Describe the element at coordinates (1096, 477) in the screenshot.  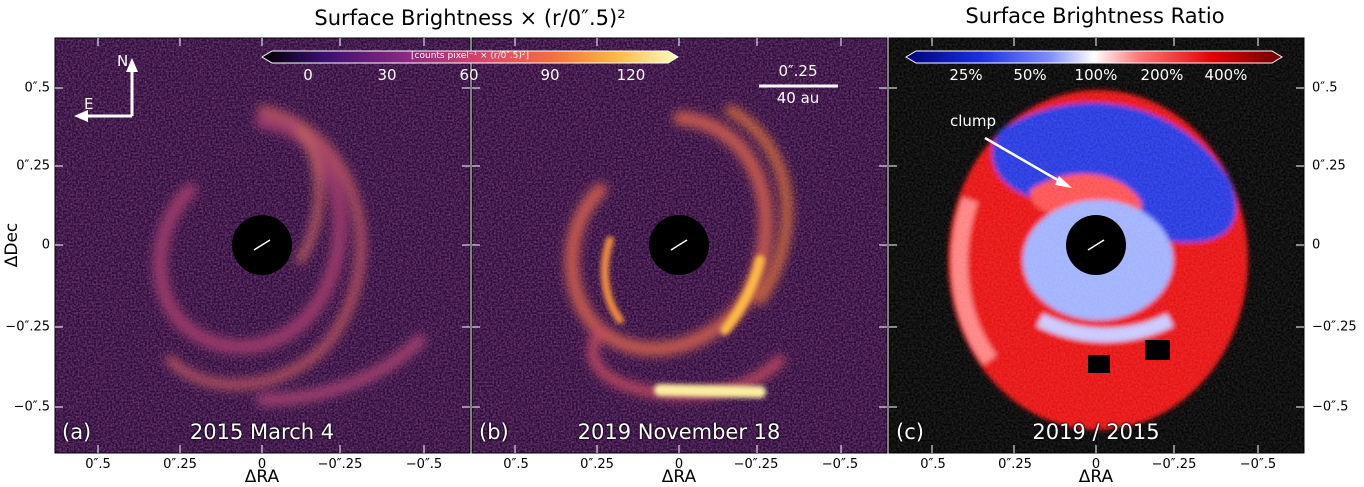
I see `xlabel-c: ΔRA` at that location.